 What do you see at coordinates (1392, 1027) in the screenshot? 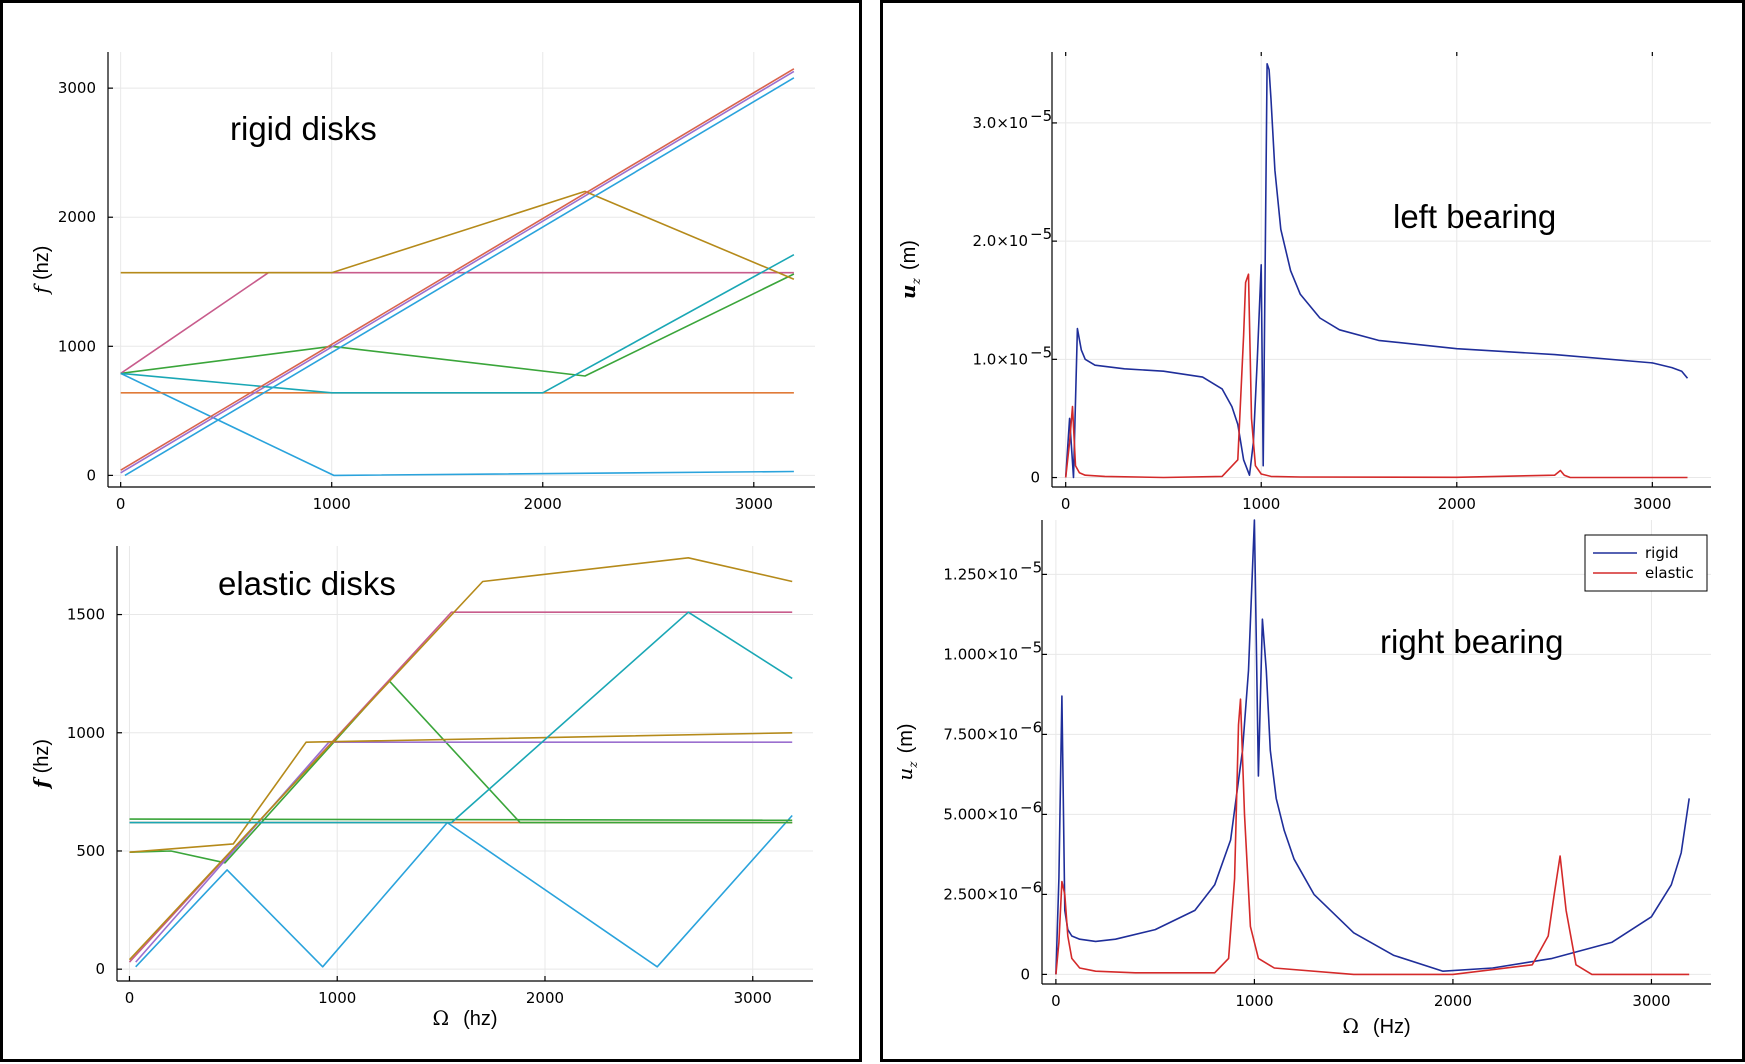
I see `x-axis-unit: (Hz)` at bounding box center [1392, 1027].